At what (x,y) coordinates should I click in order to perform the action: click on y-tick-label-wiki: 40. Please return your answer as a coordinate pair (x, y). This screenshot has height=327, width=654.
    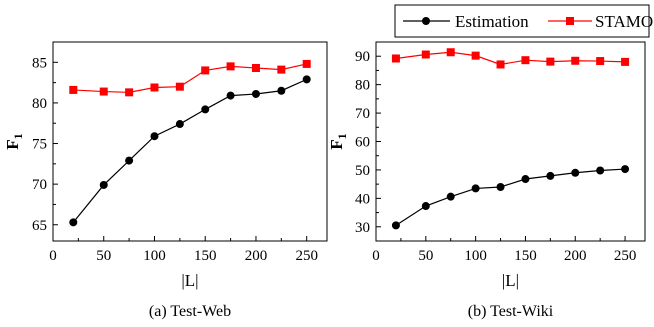
    Looking at the image, I should click on (362, 199).